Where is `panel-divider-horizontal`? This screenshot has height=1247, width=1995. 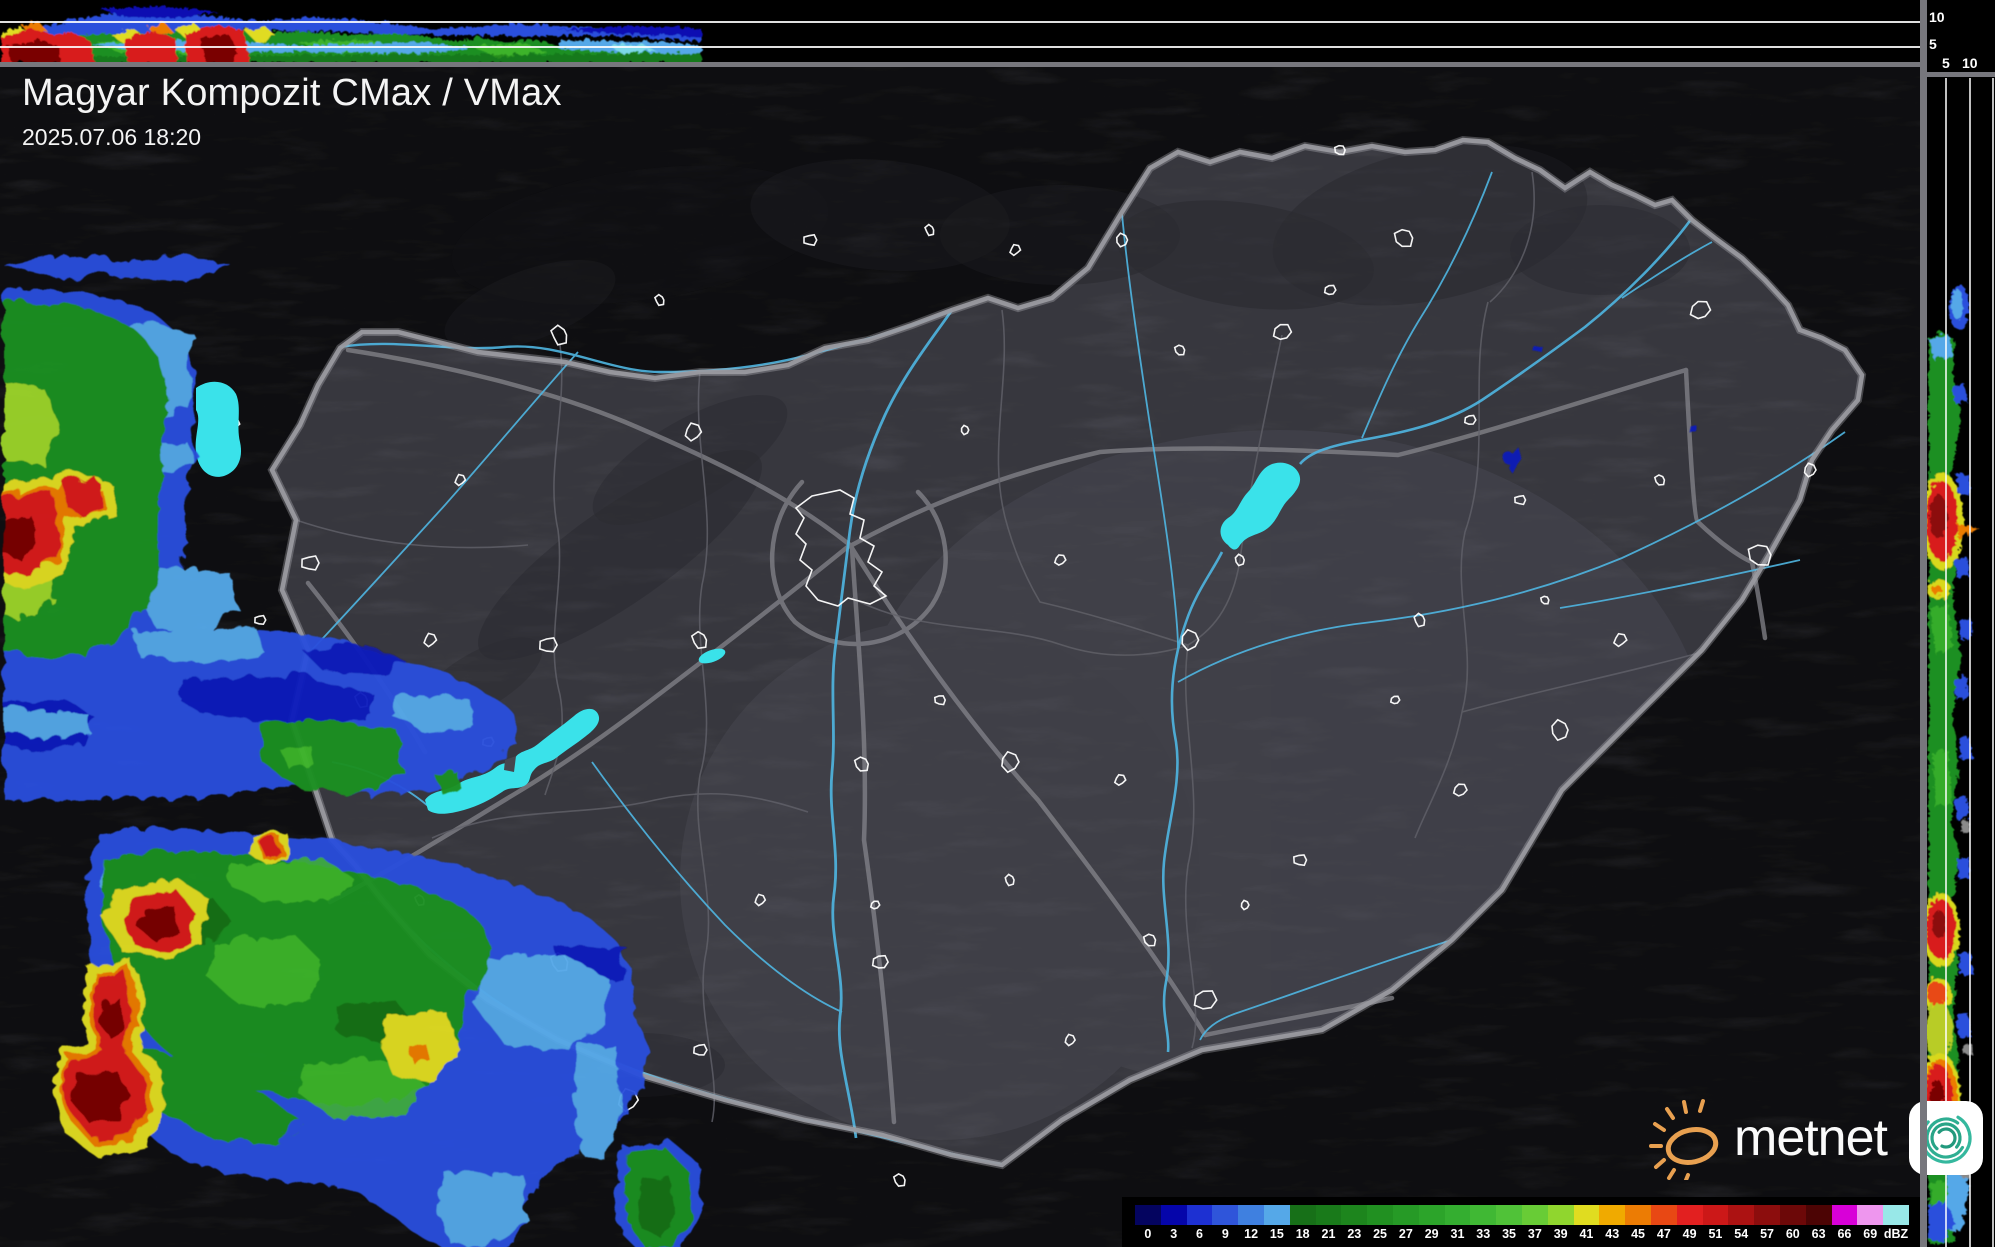
panel-divider-horizontal is located at coordinates (960, 64).